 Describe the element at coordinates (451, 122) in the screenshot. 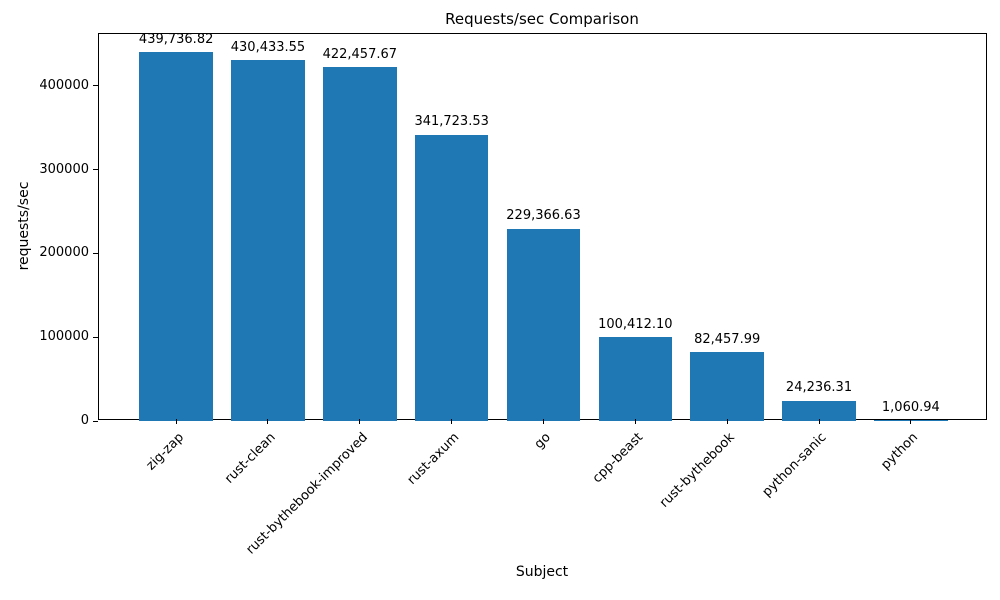

I see `bar-value-label: 341,723.53` at that location.